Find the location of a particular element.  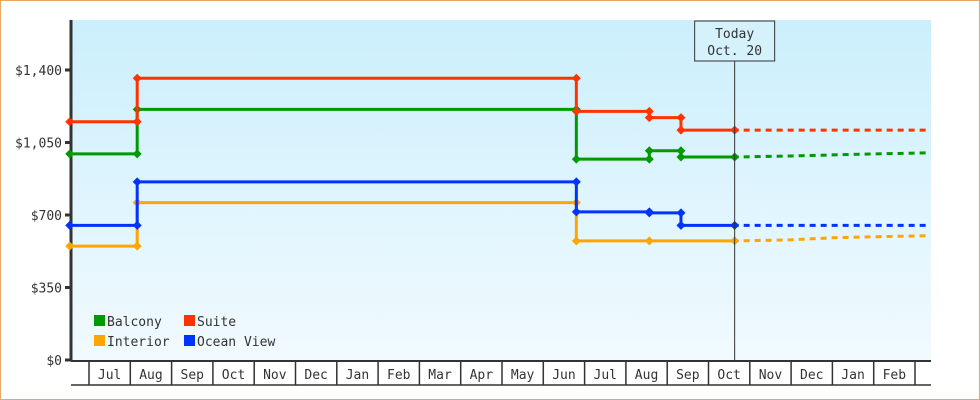

legend-item: Interior is located at coordinates (132, 342).